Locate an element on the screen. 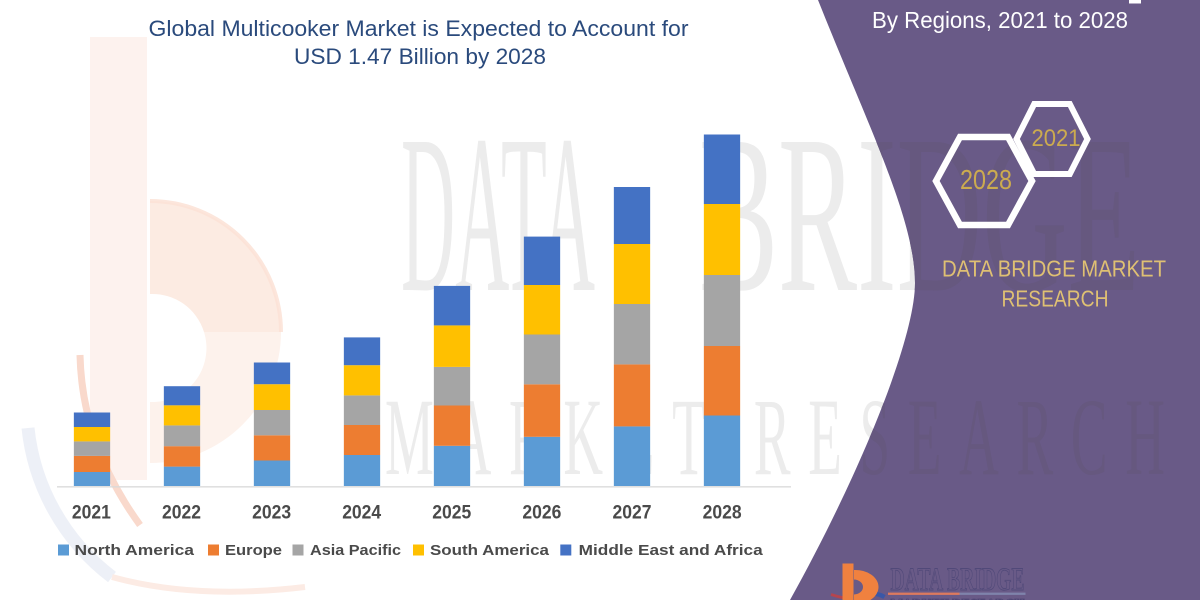  svg-text: 2025 is located at coordinates (451, 513).